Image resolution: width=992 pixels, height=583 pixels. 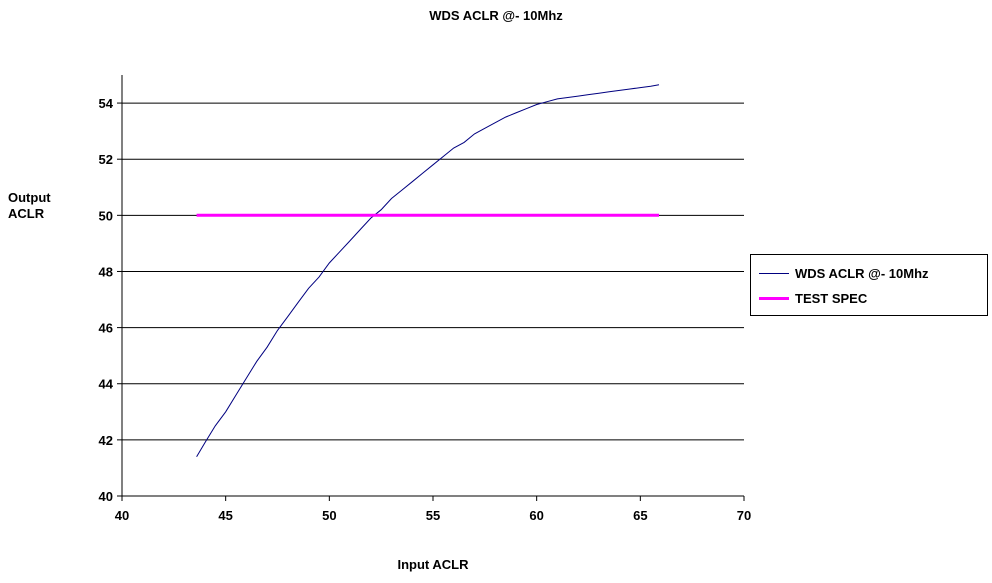 I want to click on x-tick-label-55: 55, so click(x=433, y=515).